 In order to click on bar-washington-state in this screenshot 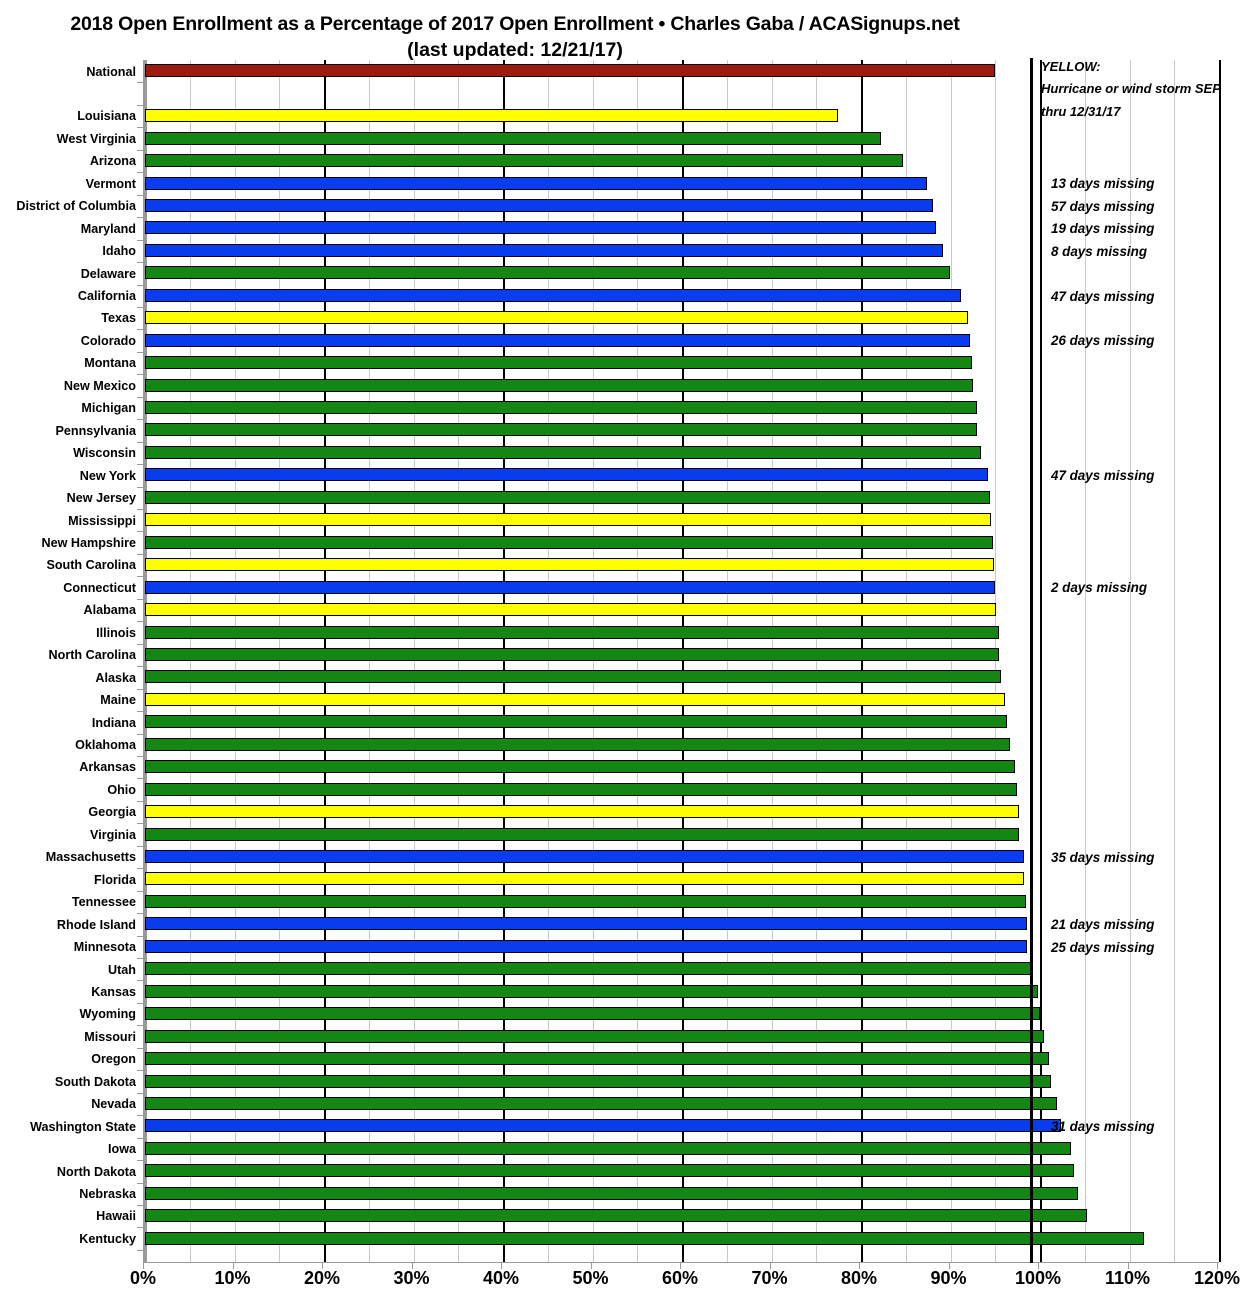, I will do `click(603, 1126)`.